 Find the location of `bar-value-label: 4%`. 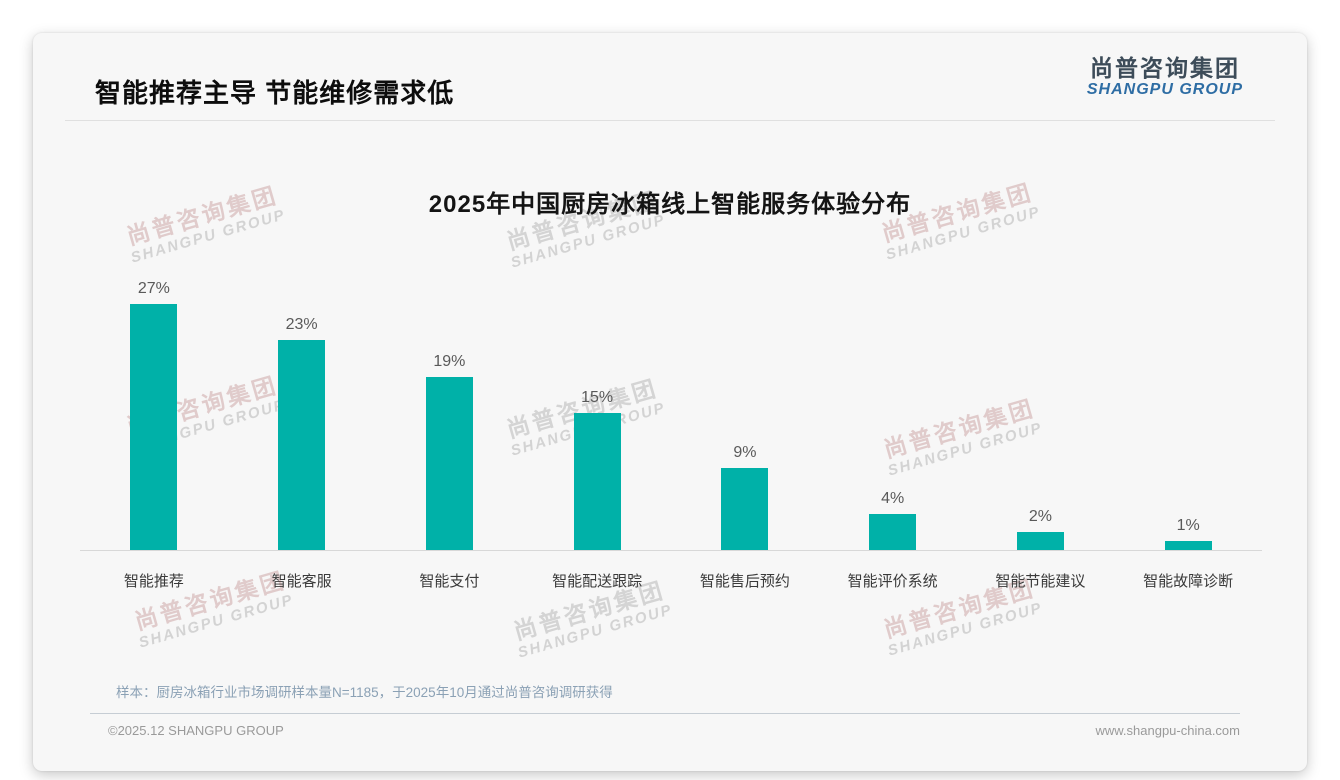

bar-value-label: 4% is located at coordinates (893, 498).